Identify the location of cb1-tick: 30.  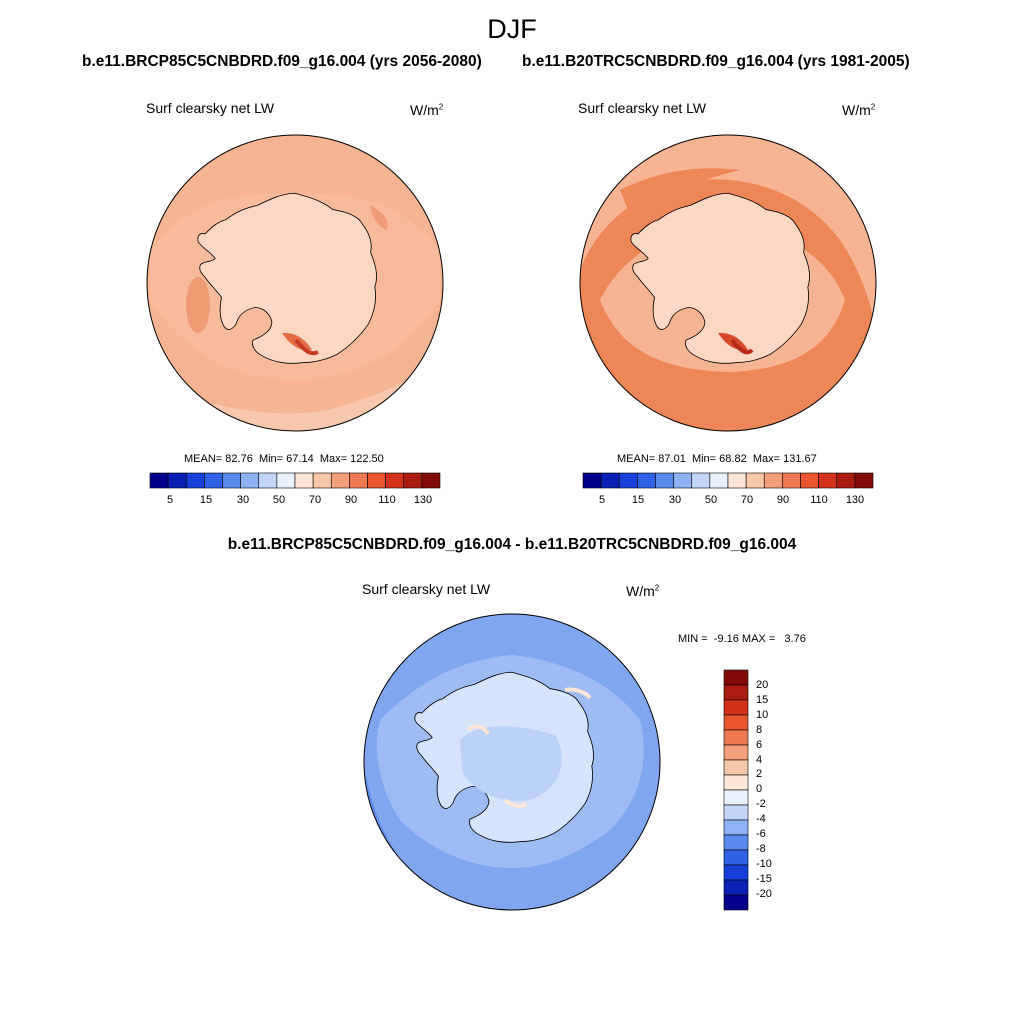
(243, 500).